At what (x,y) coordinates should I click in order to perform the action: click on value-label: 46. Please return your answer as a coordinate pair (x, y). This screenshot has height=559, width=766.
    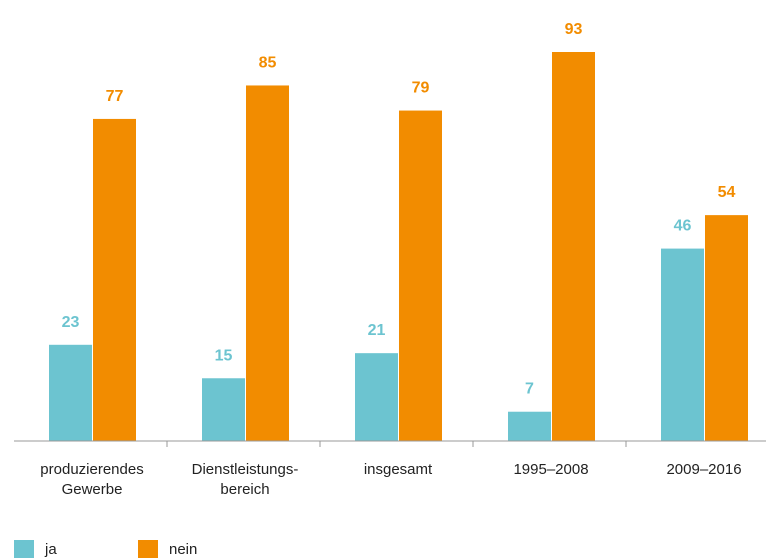
    Looking at the image, I should click on (683, 226).